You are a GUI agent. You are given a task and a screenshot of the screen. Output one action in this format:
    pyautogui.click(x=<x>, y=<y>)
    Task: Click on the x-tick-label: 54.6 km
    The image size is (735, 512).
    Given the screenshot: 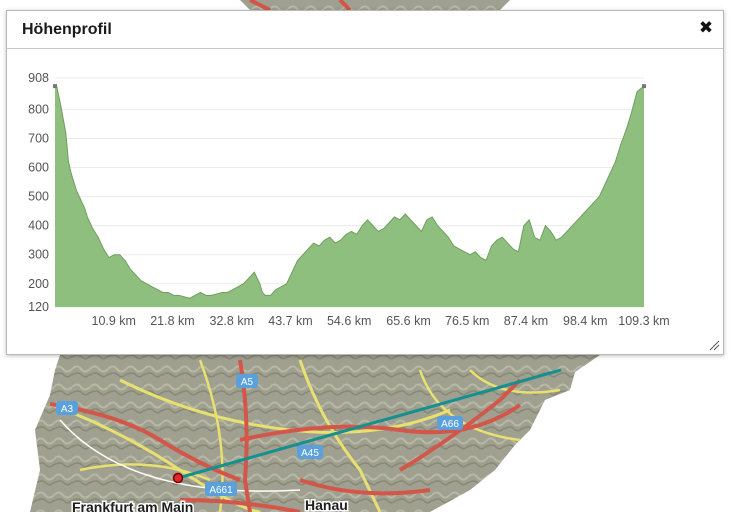 What is the action you would take?
    pyautogui.click(x=349, y=321)
    